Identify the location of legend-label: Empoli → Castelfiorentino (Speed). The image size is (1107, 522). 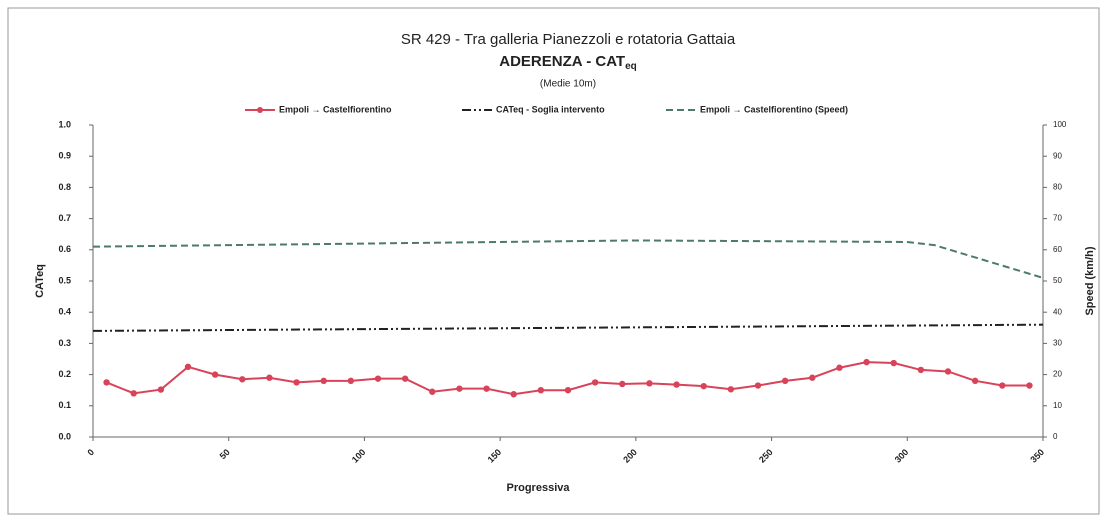
(774, 109).